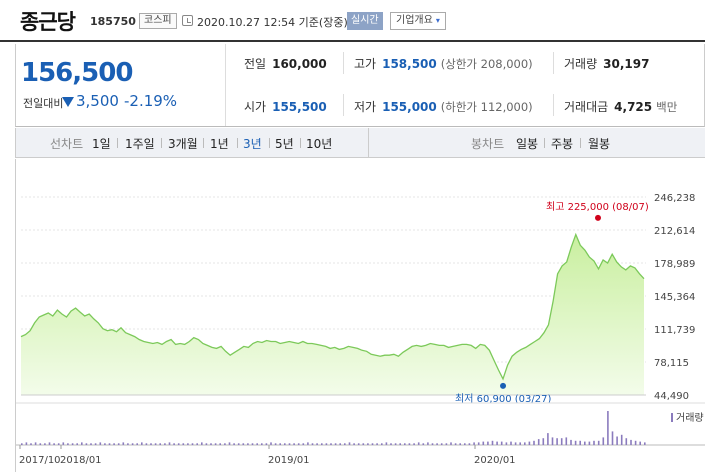 The height and width of the screenshot is (472, 705). What do you see at coordinates (158, 21) in the screenshot?
I see `market-badge: 코스피` at bounding box center [158, 21].